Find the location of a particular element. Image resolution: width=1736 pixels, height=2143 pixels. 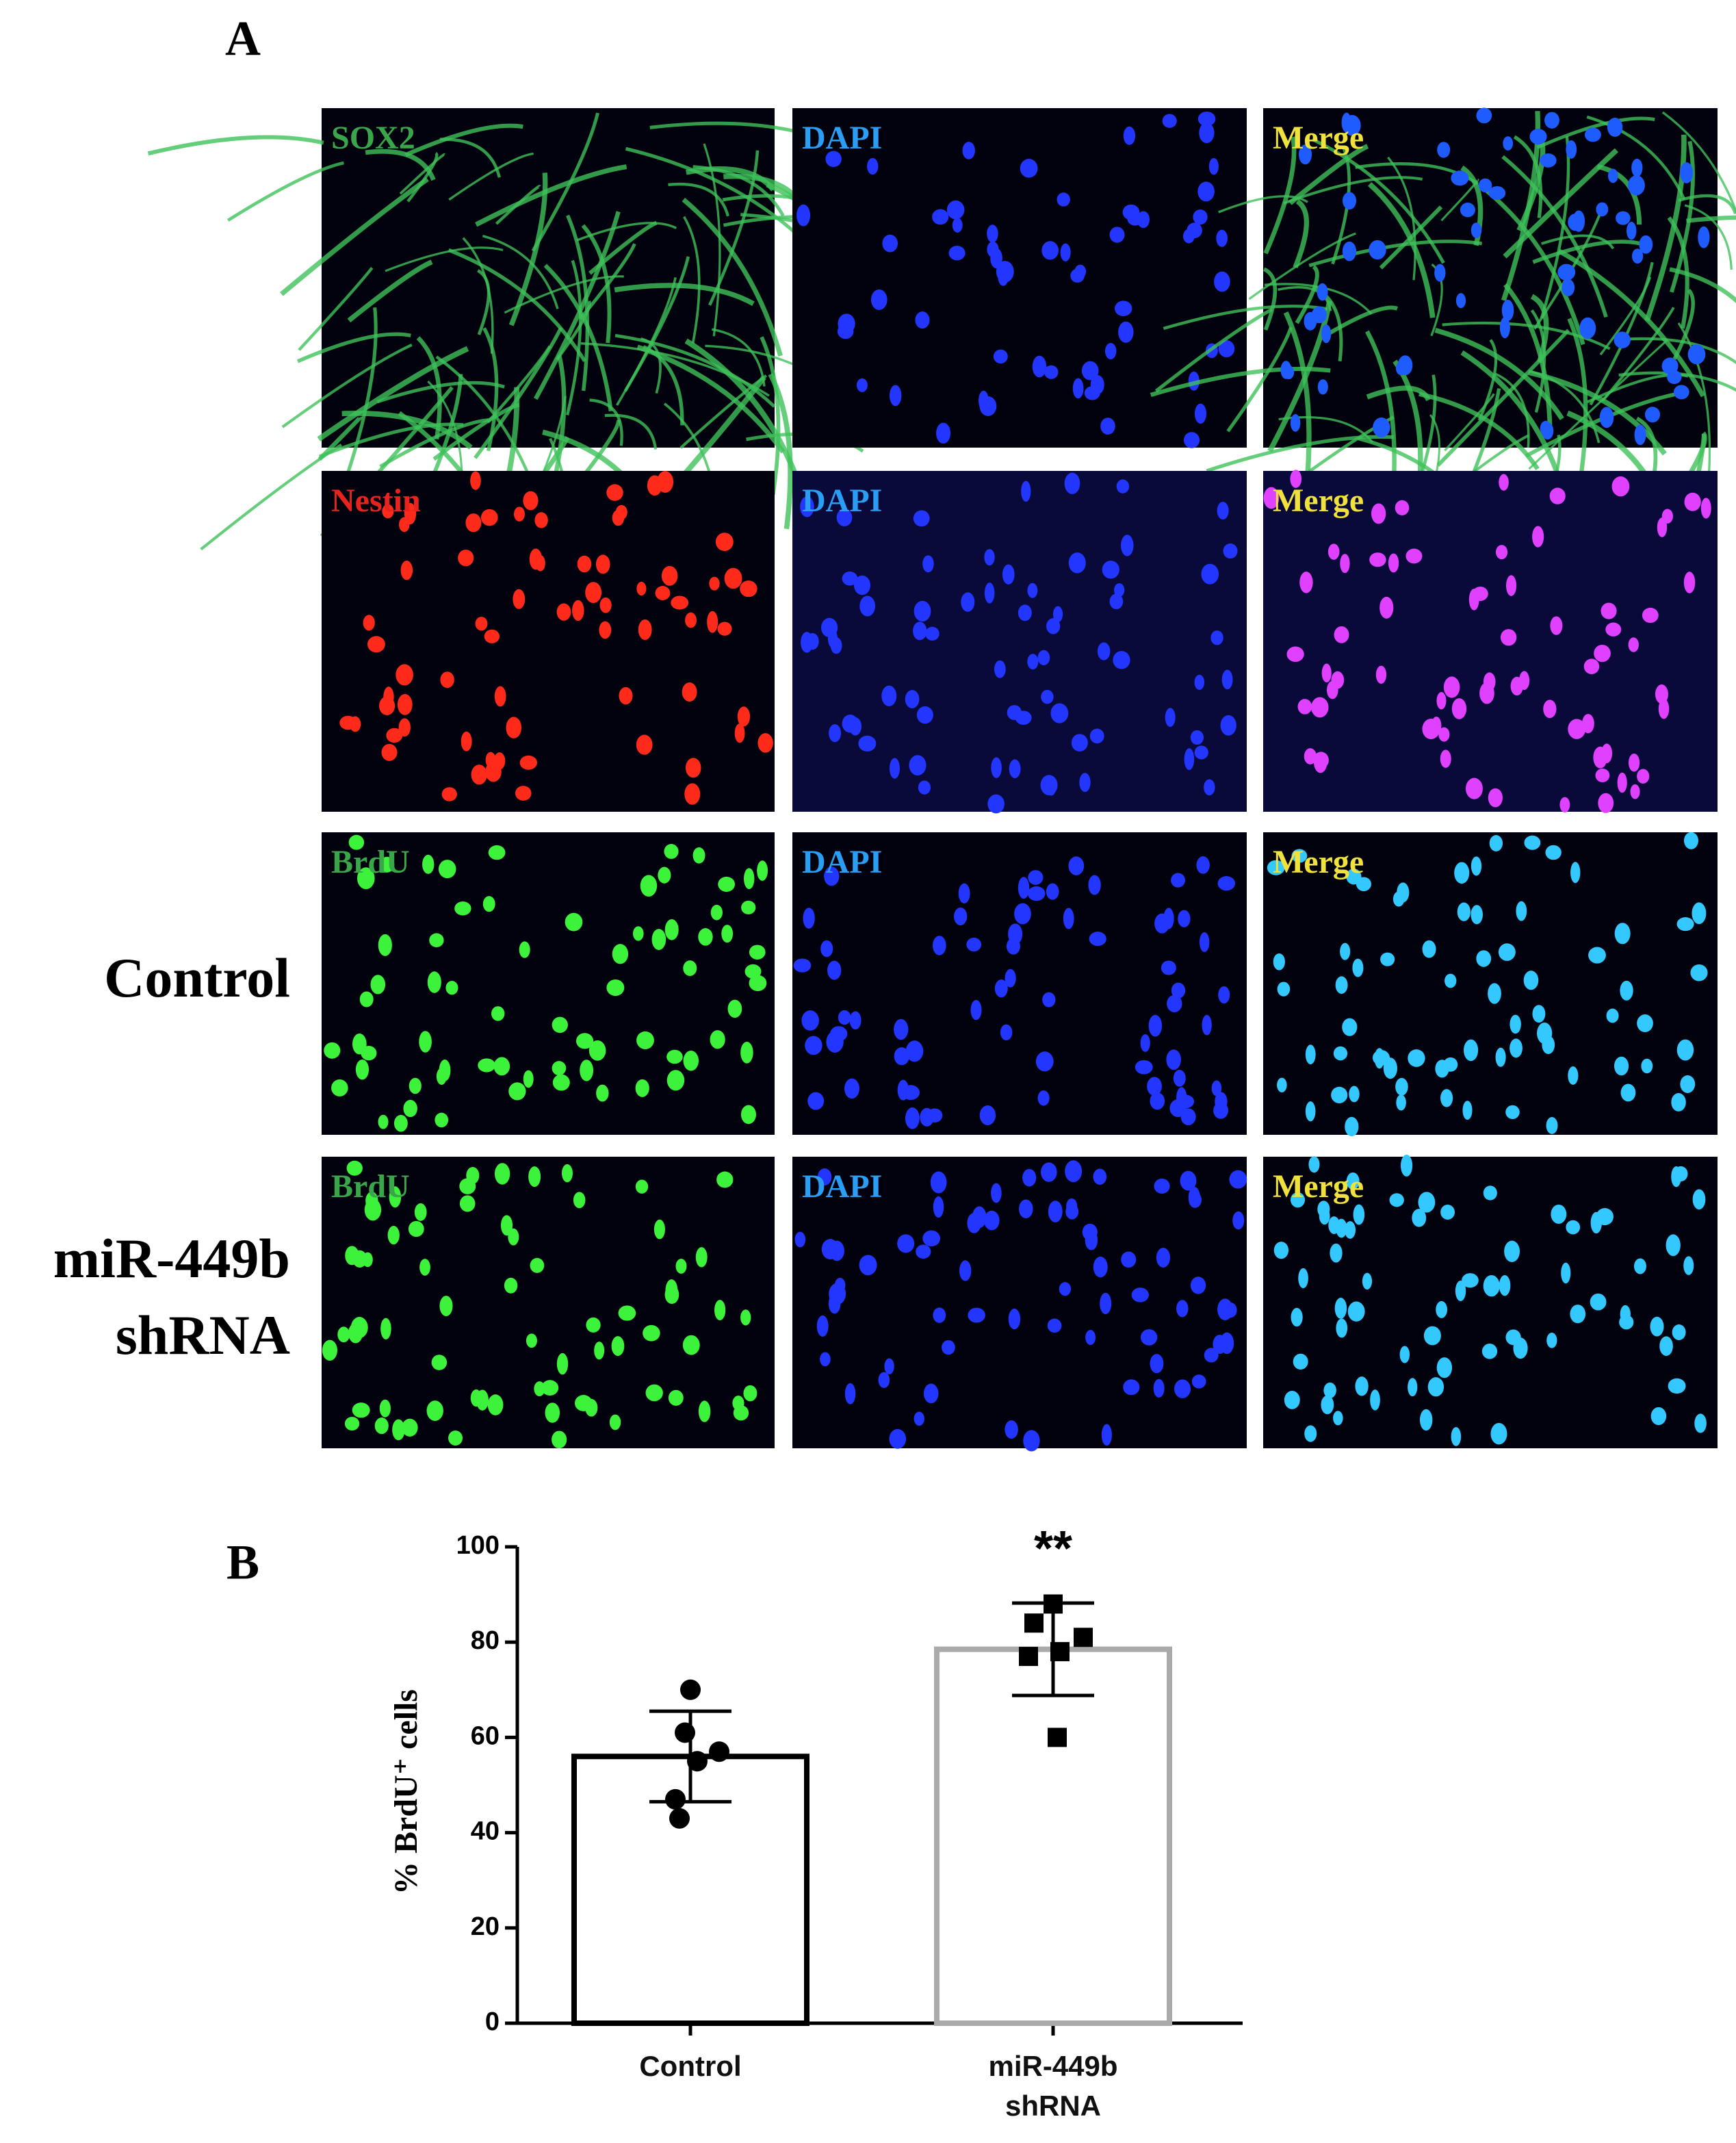

image-label: Merge is located at coordinates (1318, 138).